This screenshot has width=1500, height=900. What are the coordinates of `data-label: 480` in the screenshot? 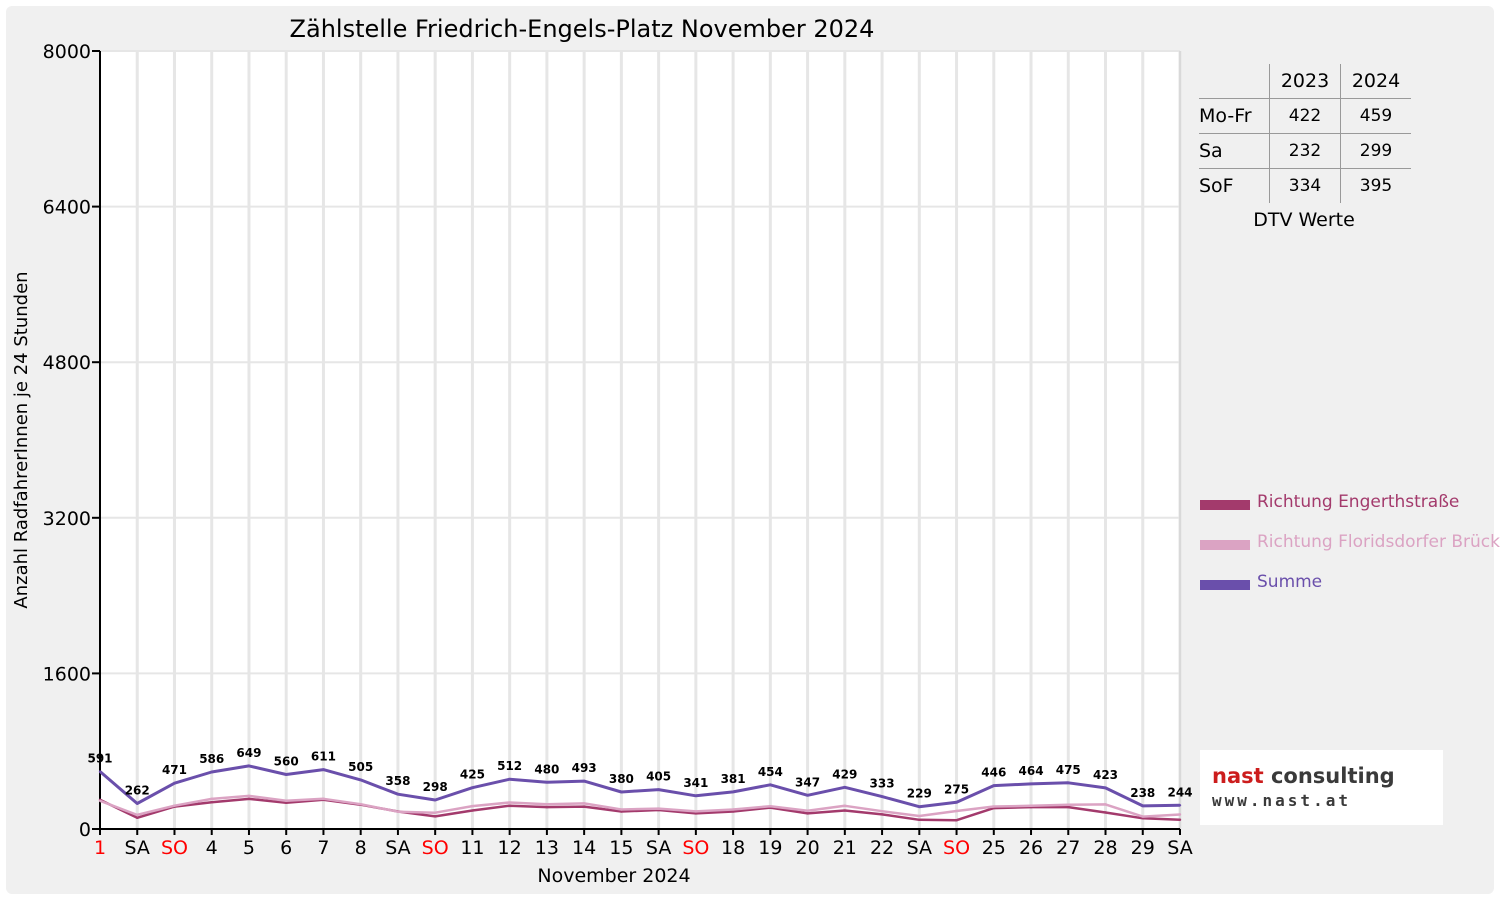 It's located at (546, 769).